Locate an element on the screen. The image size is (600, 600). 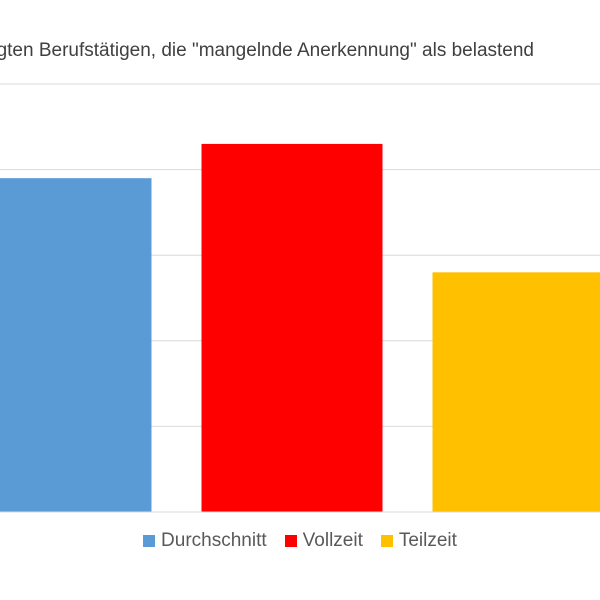
legend-item-vollzeit: Vollzeit is located at coordinates (323, 541).